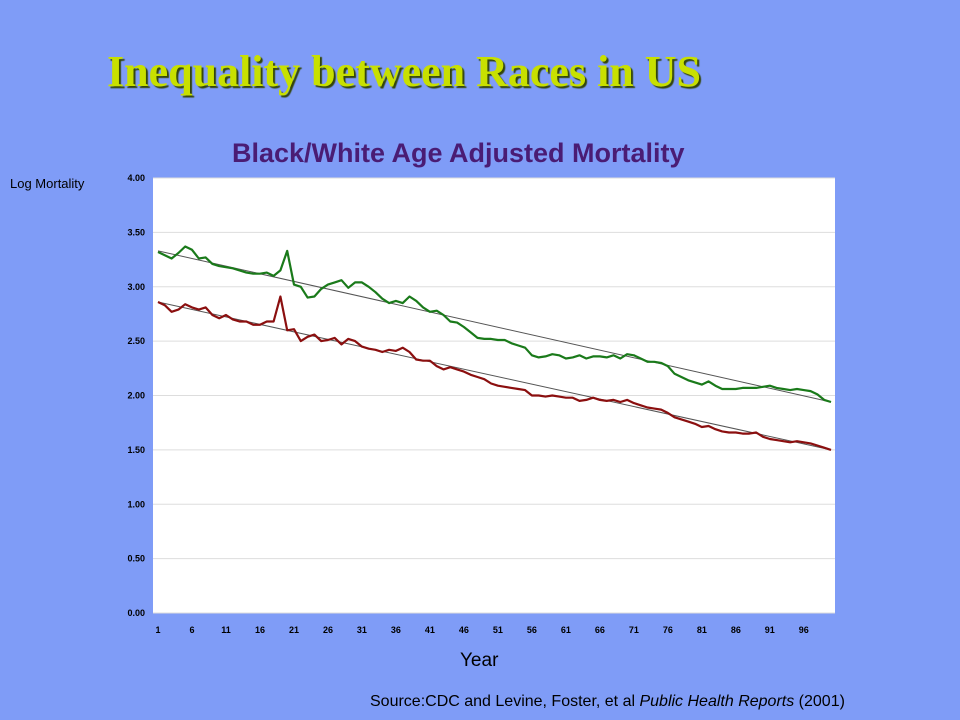  Describe the element at coordinates (136, 232) in the screenshot. I see `y-tick-label: 3.50` at that location.